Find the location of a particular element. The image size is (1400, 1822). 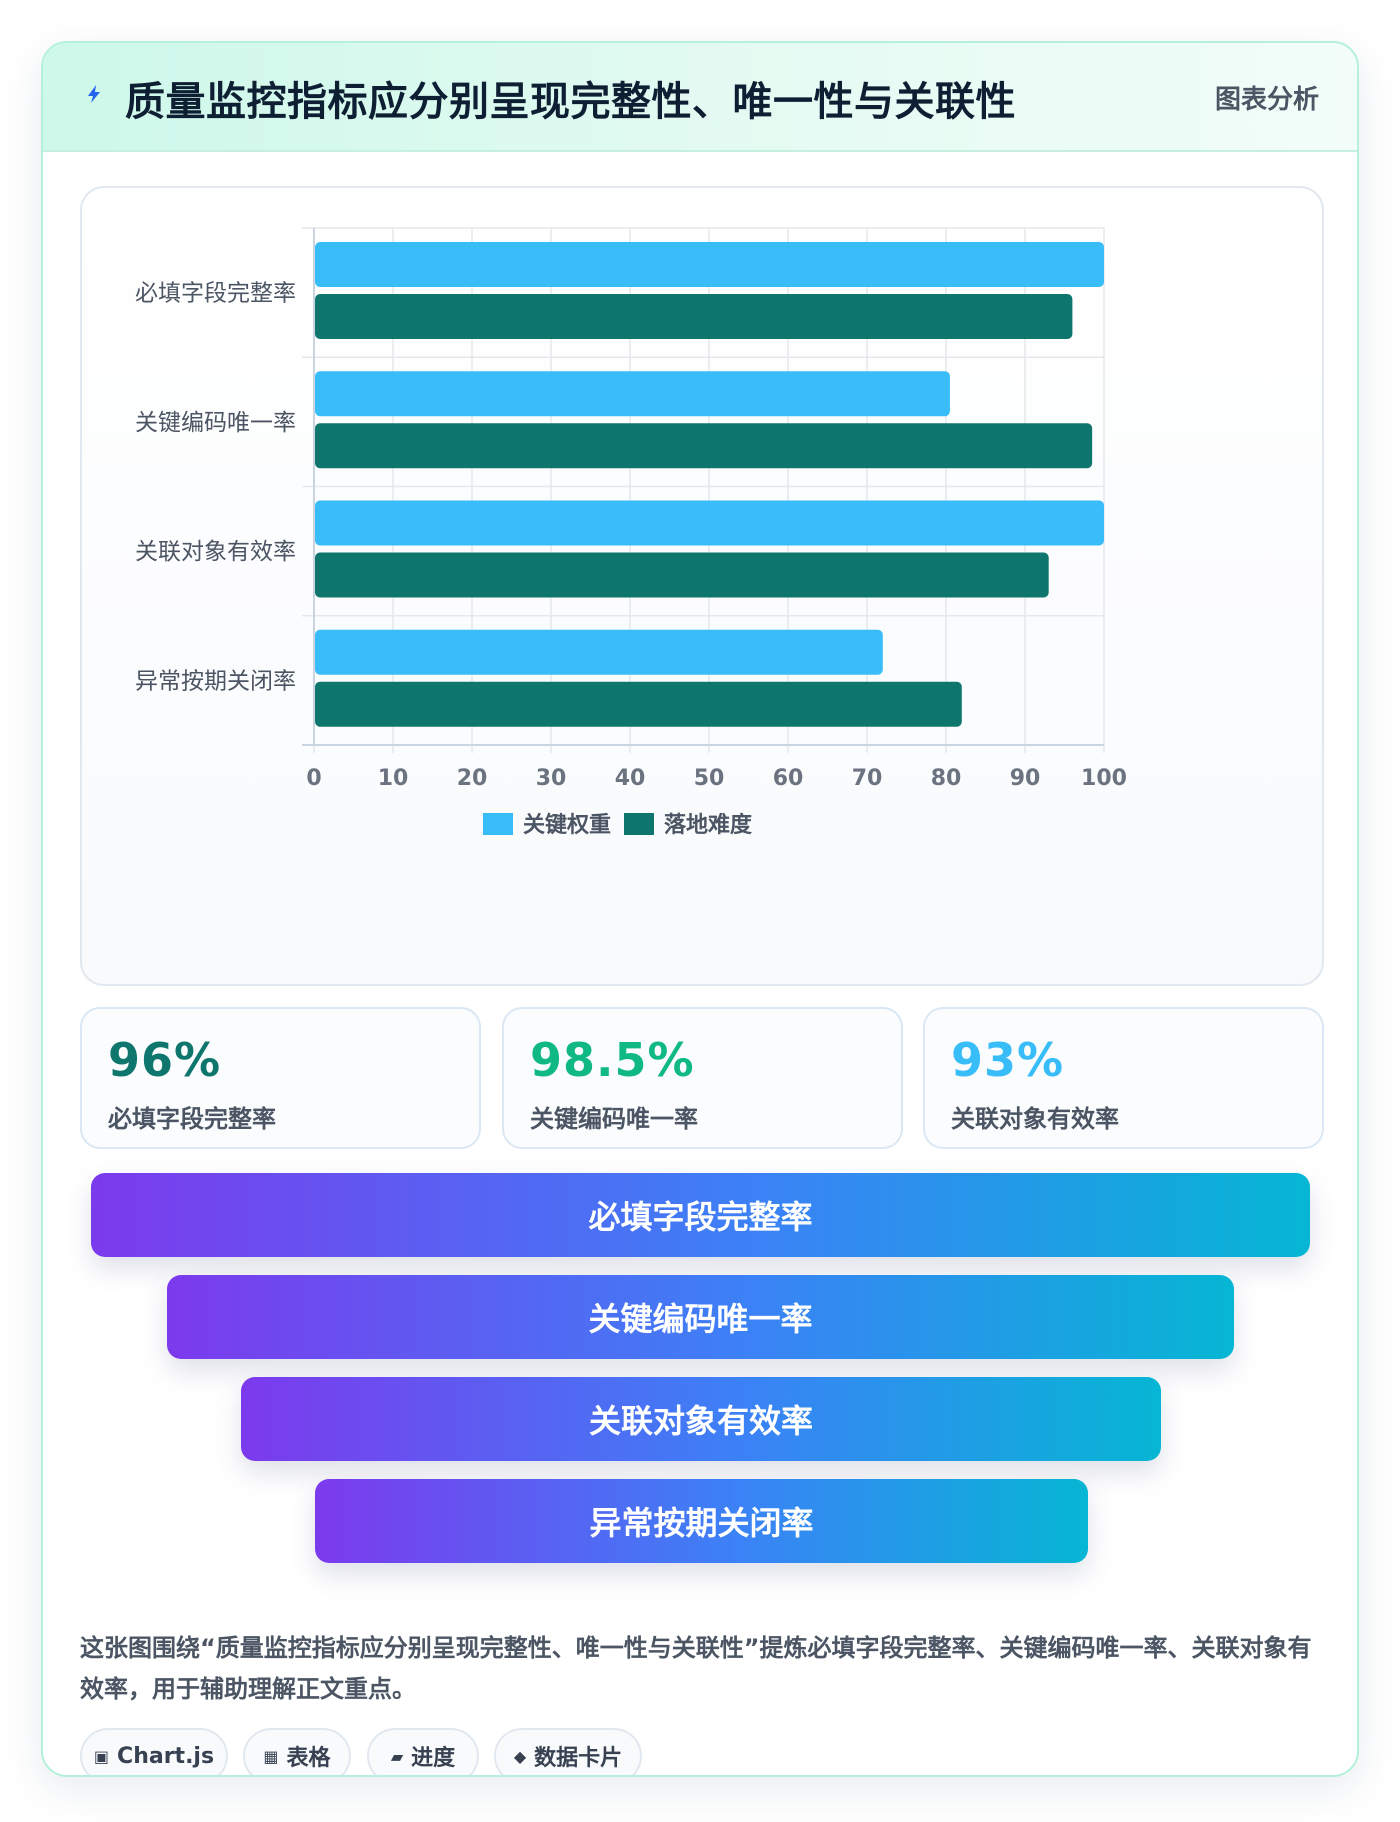

stat-cards: 96% 必填字段完整率 98.5% 关键编码唯一率 93% 关联对象有效率 is located at coordinates (702, 1079).